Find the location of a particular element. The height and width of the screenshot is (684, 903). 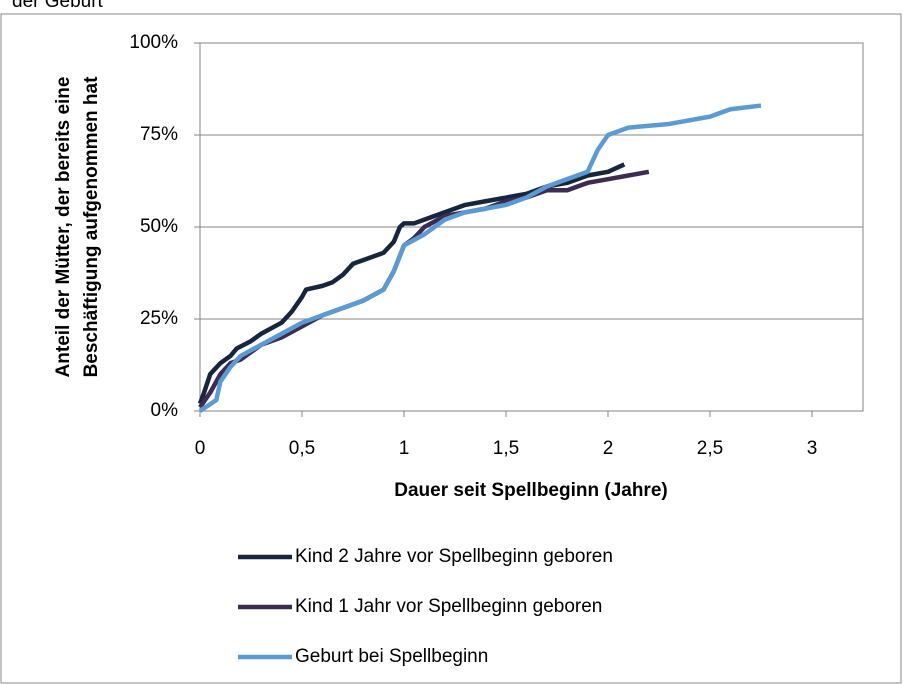

y-tick-label: 25% is located at coordinates (159, 318).